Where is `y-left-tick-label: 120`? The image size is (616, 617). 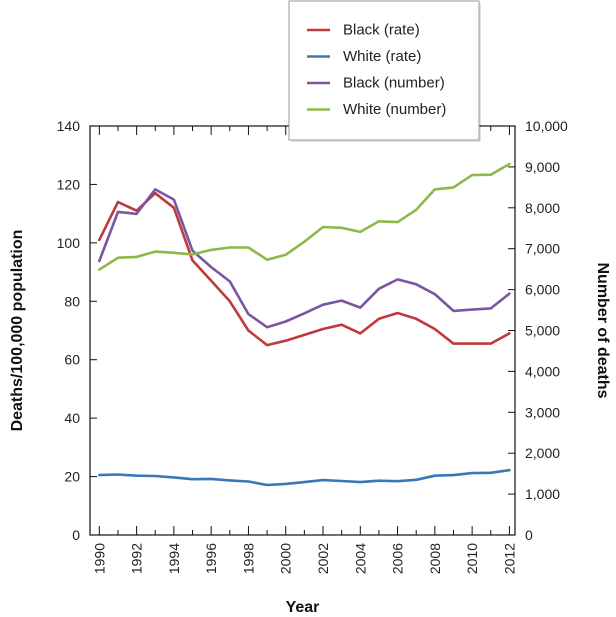
y-left-tick-label: 120 is located at coordinates (69, 184).